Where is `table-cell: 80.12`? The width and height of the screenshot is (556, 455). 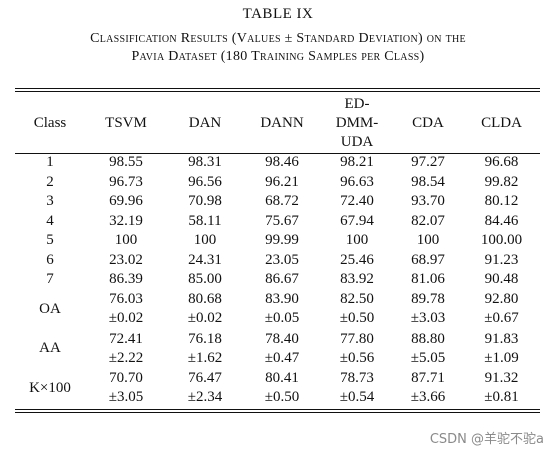 table-cell: 80.12 is located at coordinates (501, 201).